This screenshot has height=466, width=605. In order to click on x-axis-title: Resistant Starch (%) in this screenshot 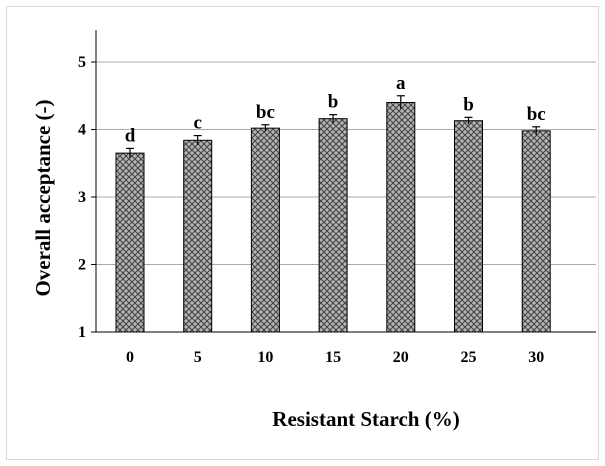, I will do `click(365, 419)`.